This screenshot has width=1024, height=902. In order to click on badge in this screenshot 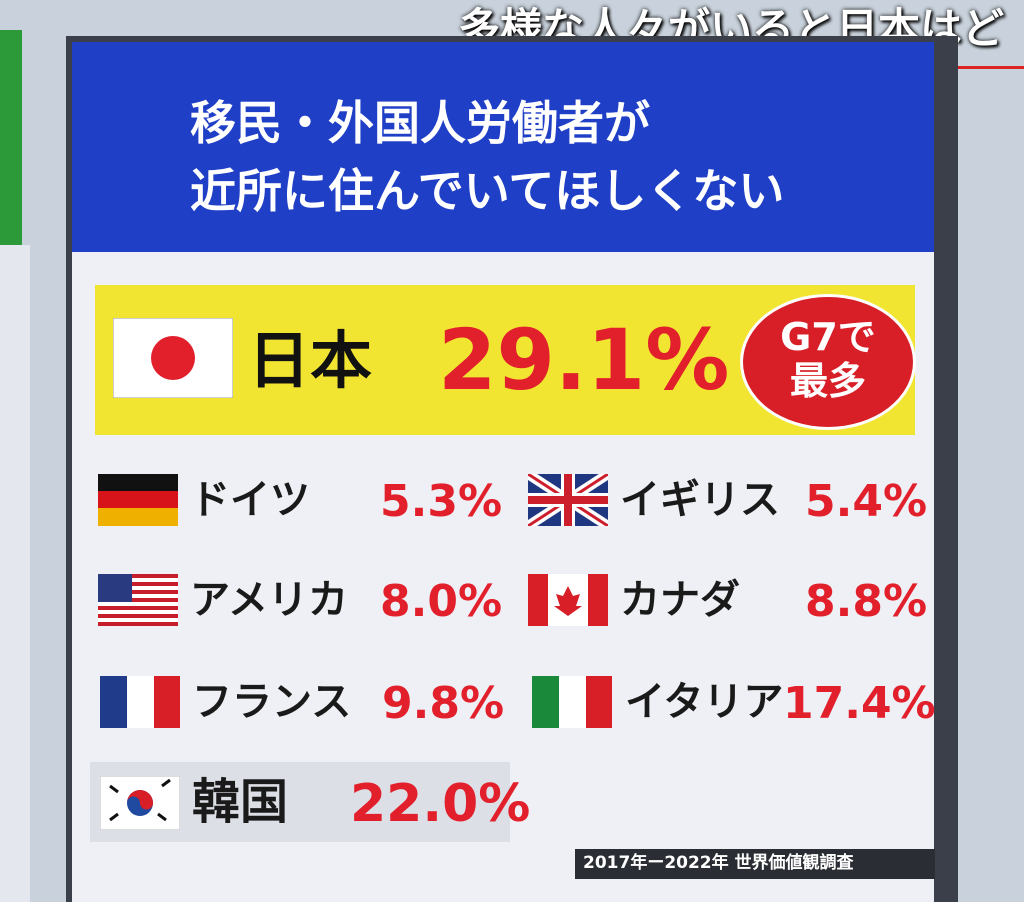, I will do `click(828, 362)`.